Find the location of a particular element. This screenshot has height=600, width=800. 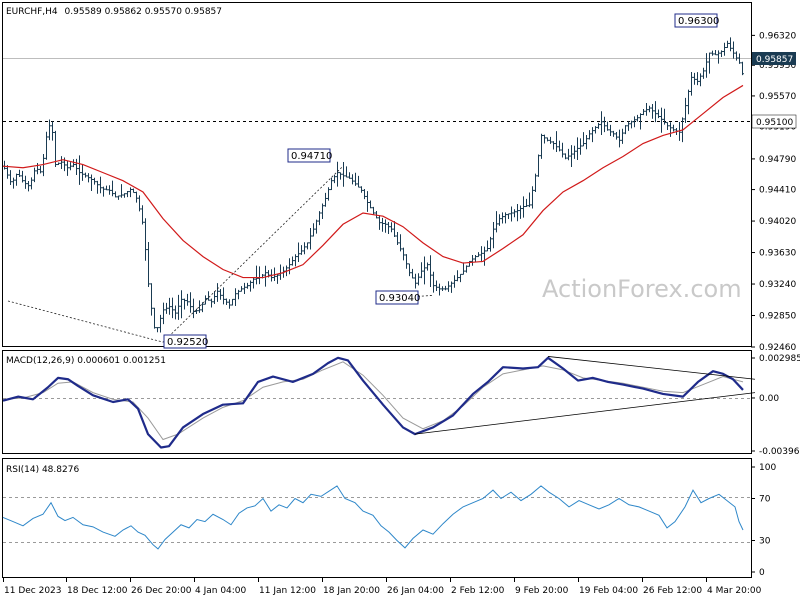

watermark: ActionForex.com is located at coordinates (642, 289).